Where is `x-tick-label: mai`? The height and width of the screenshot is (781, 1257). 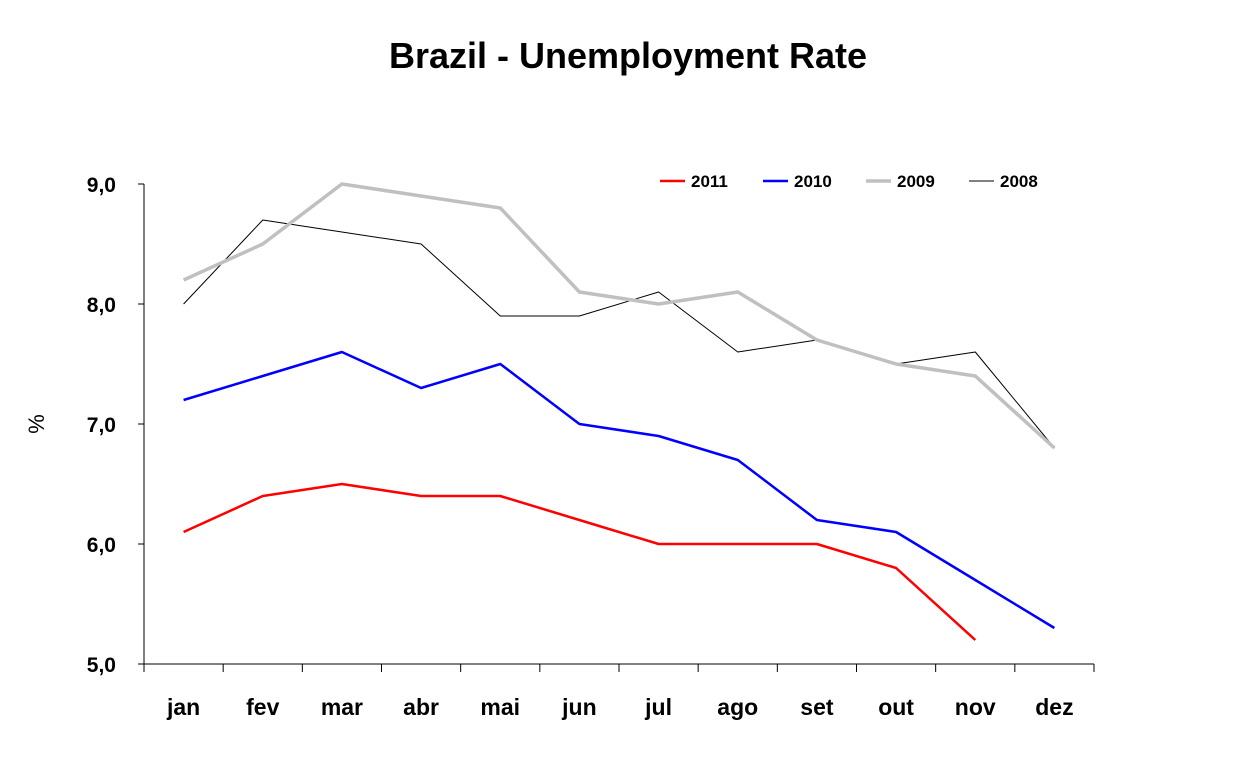
x-tick-label: mai is located at coordinates (500, 707).